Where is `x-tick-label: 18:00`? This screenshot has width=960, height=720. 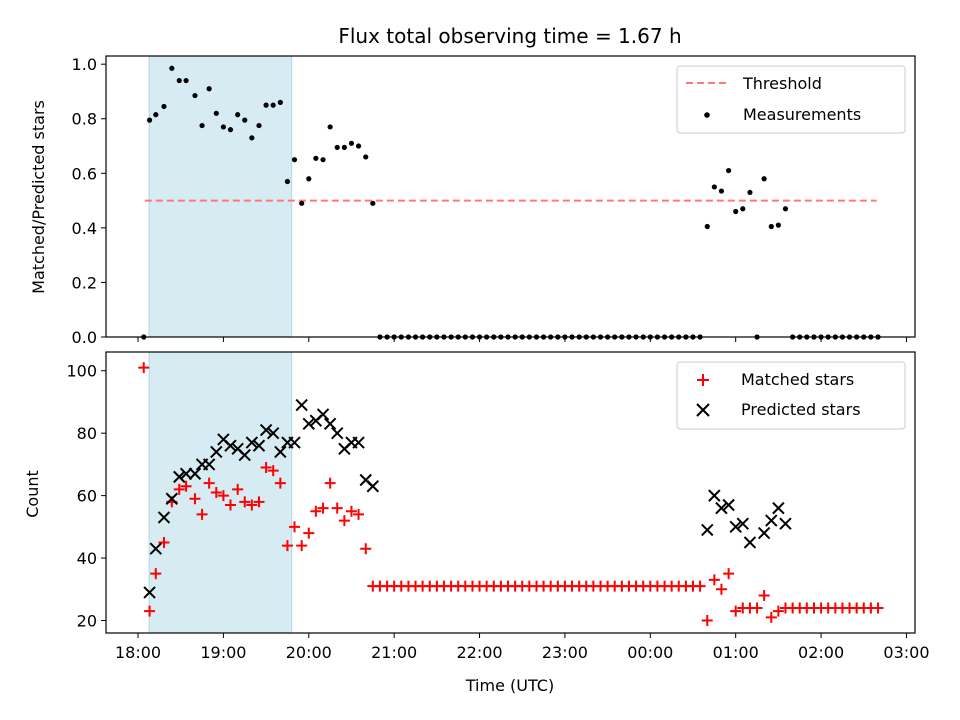
x-tick-label: 18:00 is located at coordinates (138, 652).